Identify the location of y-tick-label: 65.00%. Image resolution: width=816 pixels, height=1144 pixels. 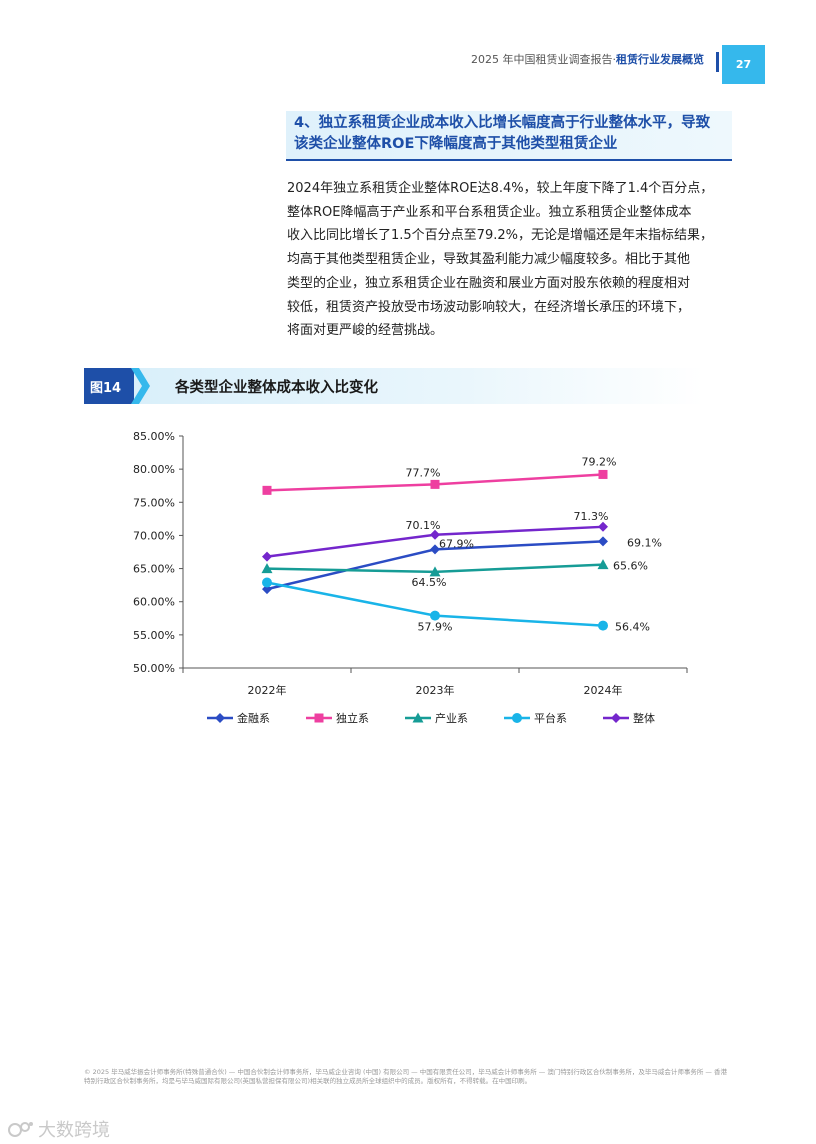
(154, 569).